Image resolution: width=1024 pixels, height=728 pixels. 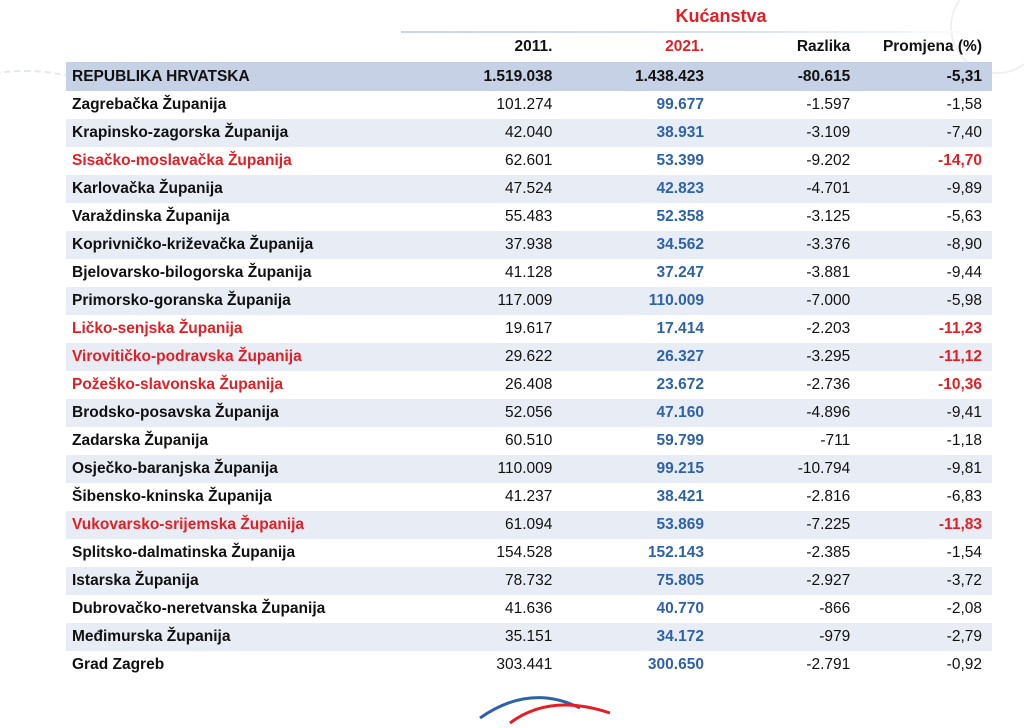 I want to click on group-header: Kućanstva, so click(x=529, y=17).